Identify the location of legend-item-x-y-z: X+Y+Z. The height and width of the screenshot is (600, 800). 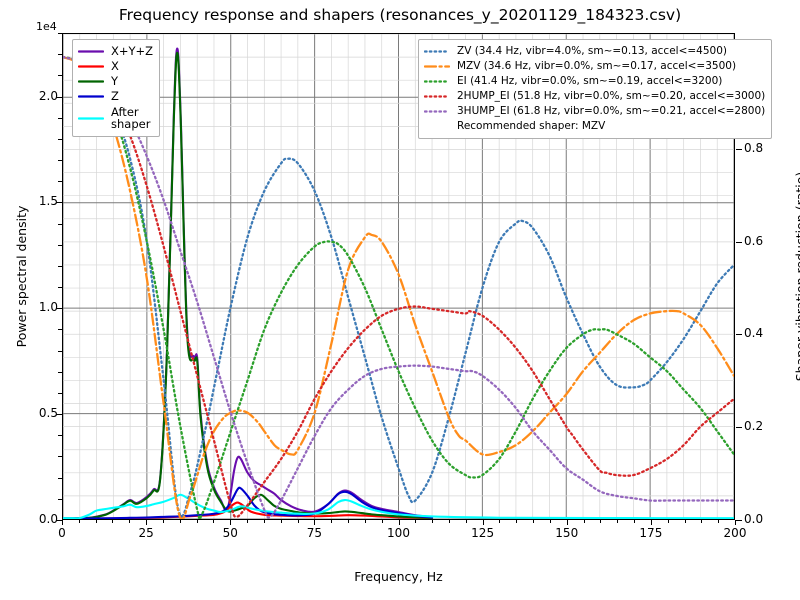
(115, 51).